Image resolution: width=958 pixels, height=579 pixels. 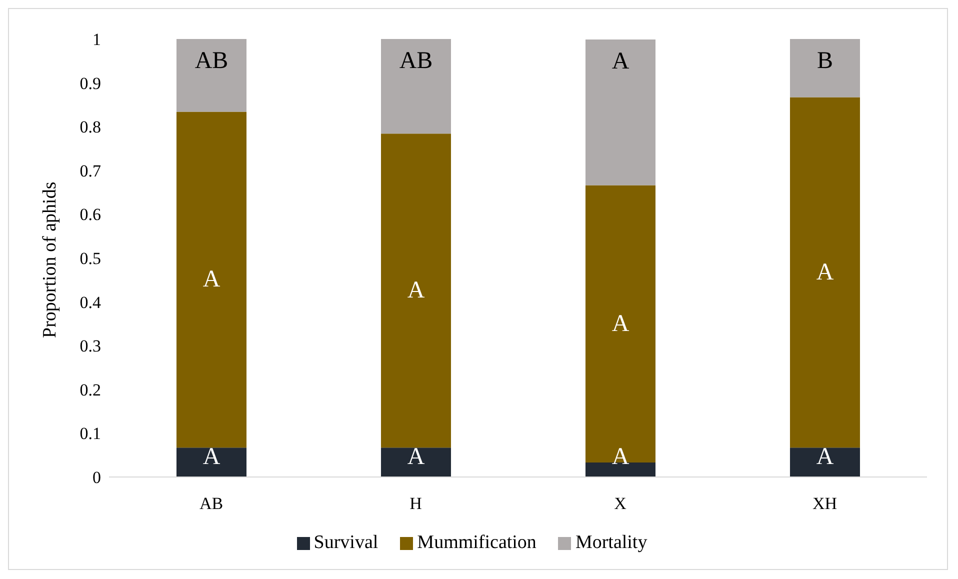 I want to click on legend-label: Mummification, so click(x=476, y=542).